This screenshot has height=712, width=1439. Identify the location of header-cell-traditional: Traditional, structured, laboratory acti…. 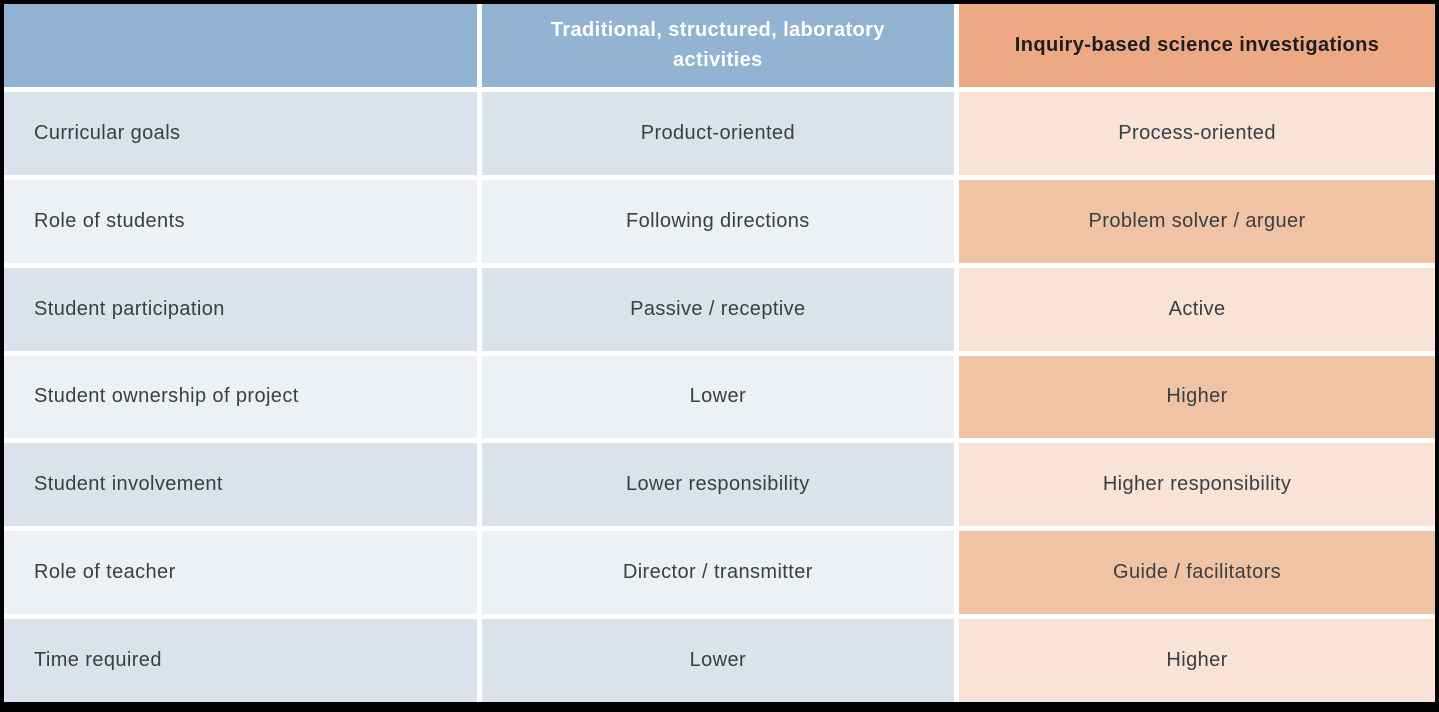
(718, 45).